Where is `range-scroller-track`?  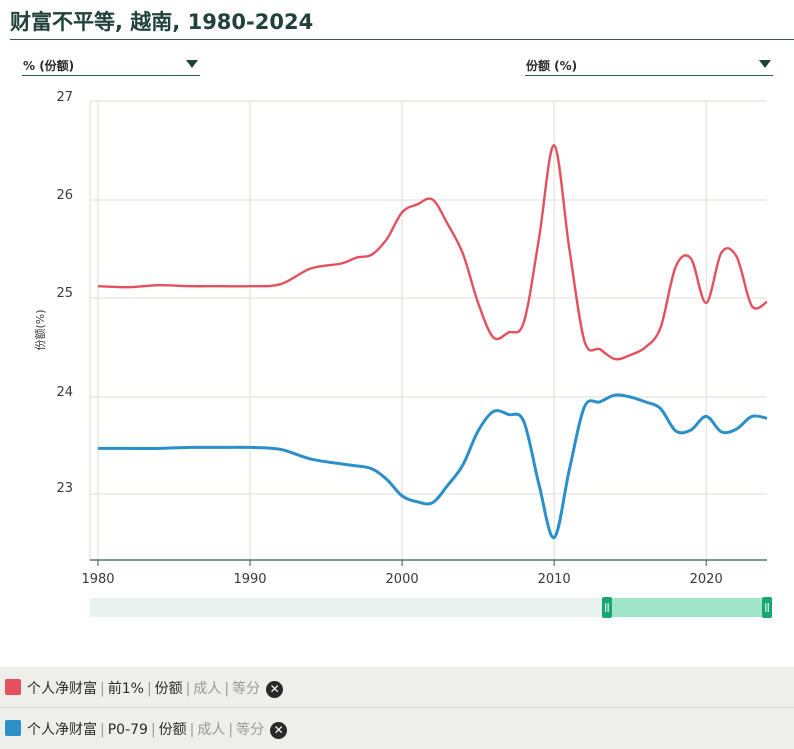 range-scroller-track is located at coordinates (428, 607).